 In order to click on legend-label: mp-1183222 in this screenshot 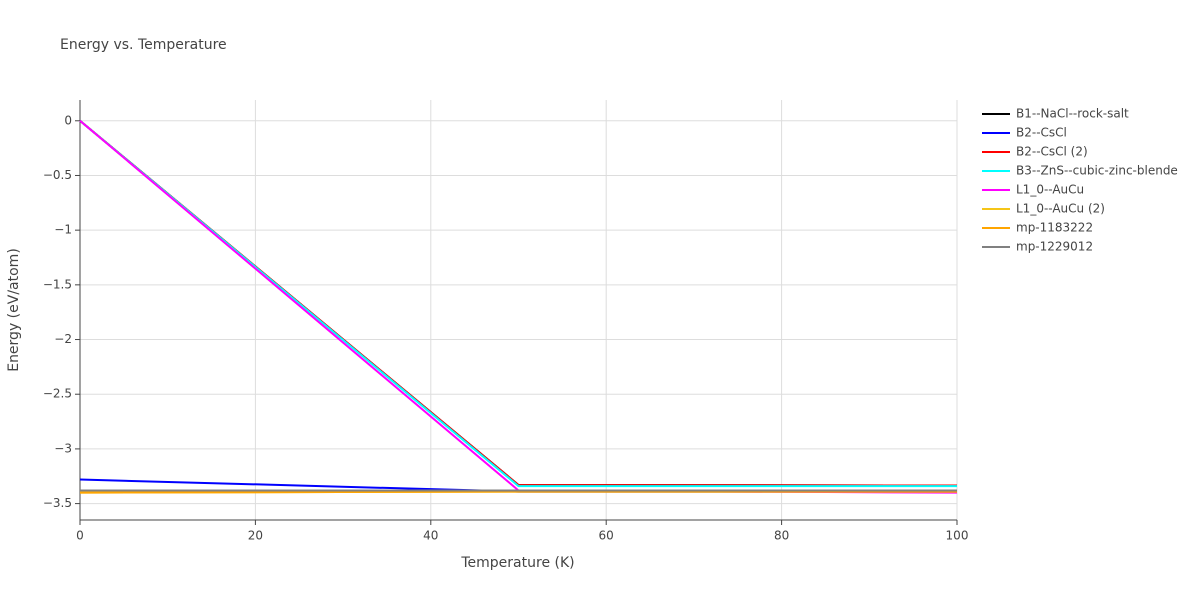, I will do `click(1054, 228)`.